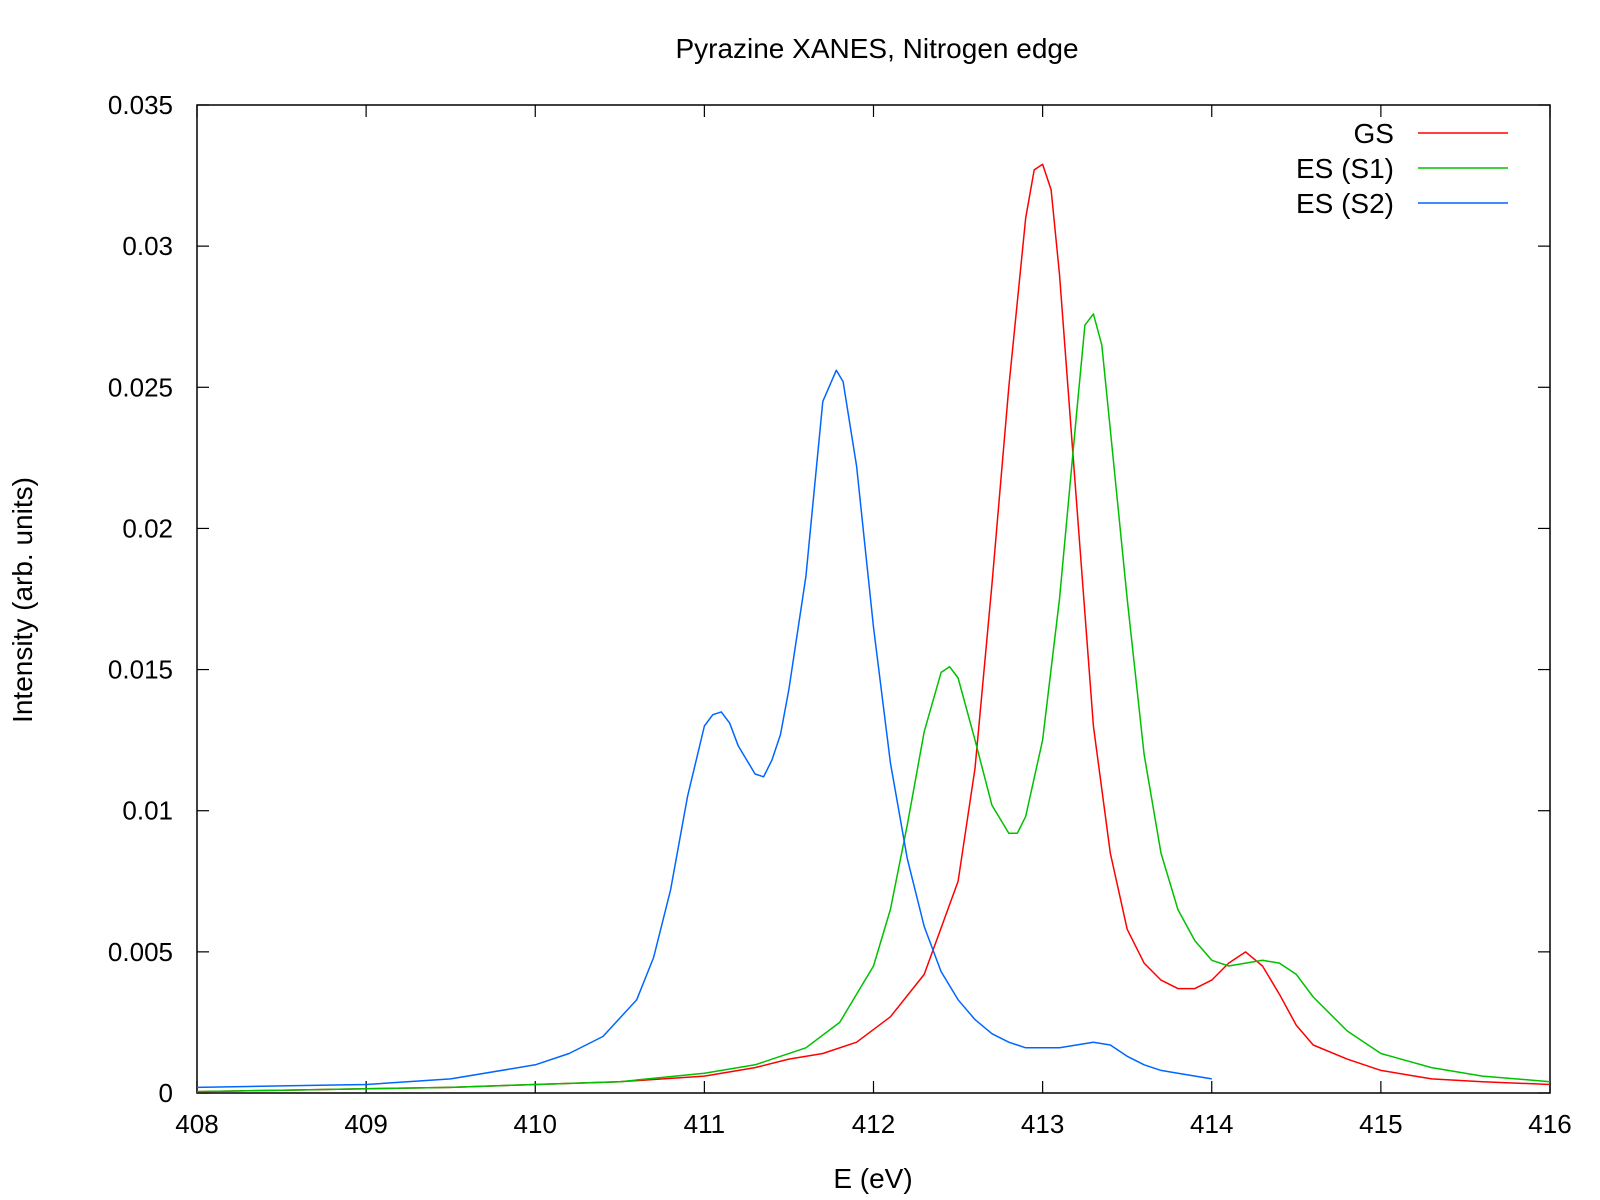 The width and height of the screenshot is (1600, 1200). Describe the element at coordinates (704, 1124) in the screenshot. I see `x-tick-label: 411` at that location.